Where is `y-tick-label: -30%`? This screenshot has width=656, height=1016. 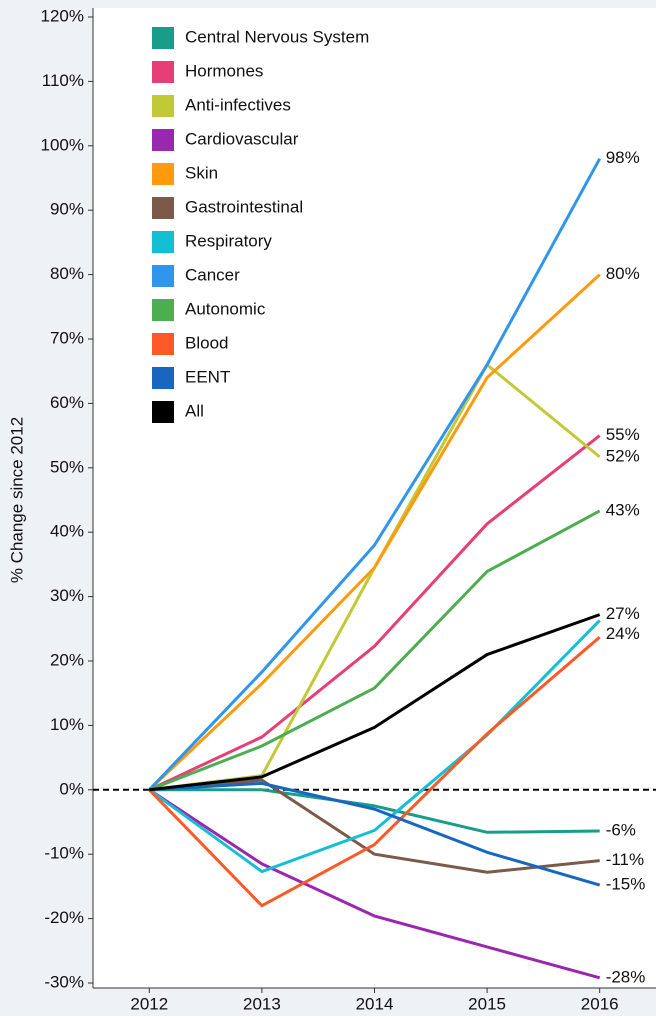
y-tick-label: -30% is located at coordinates (64, 981).